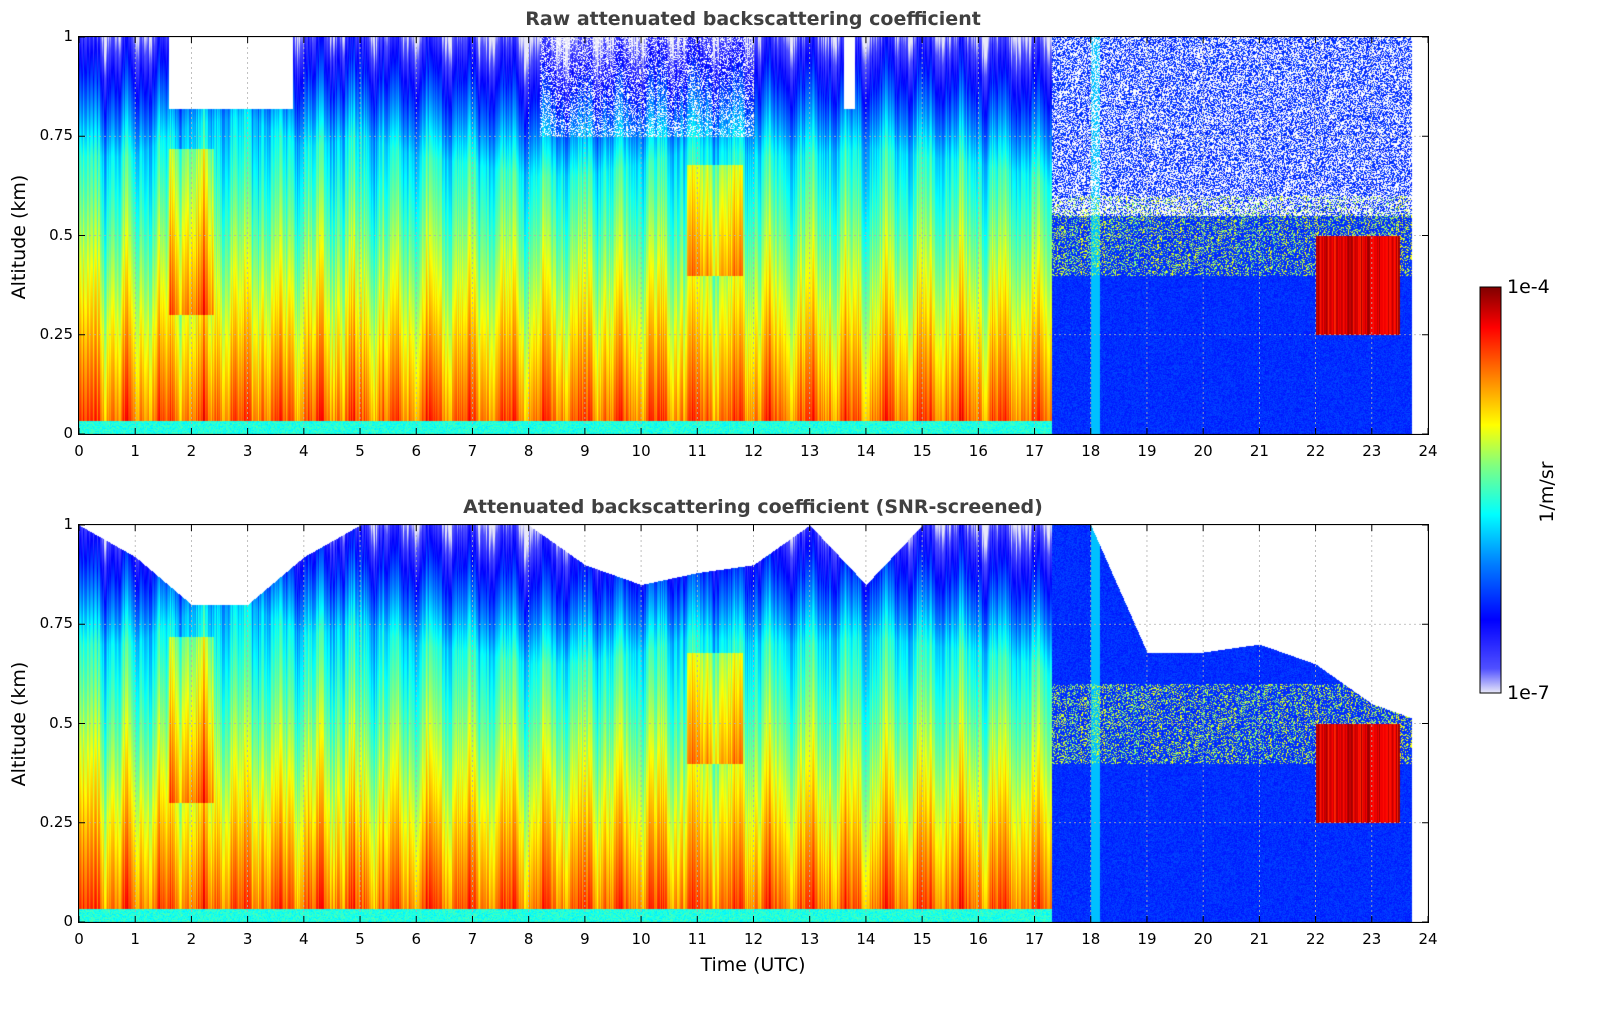 Image resolution: width=1621 pixels, height=1020 pixels. I want to click on bottom-plot-ylabel: Altitude (km), so click(19, 724).